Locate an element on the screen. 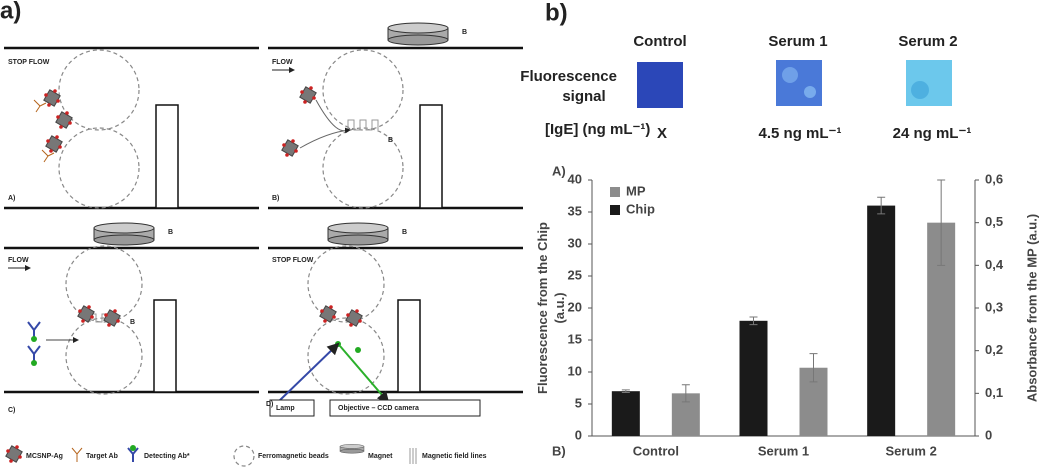 The height and width of the screenshot is (472, 1060). y2-tick-label: 0,5 is located at coordinates (994, 221).